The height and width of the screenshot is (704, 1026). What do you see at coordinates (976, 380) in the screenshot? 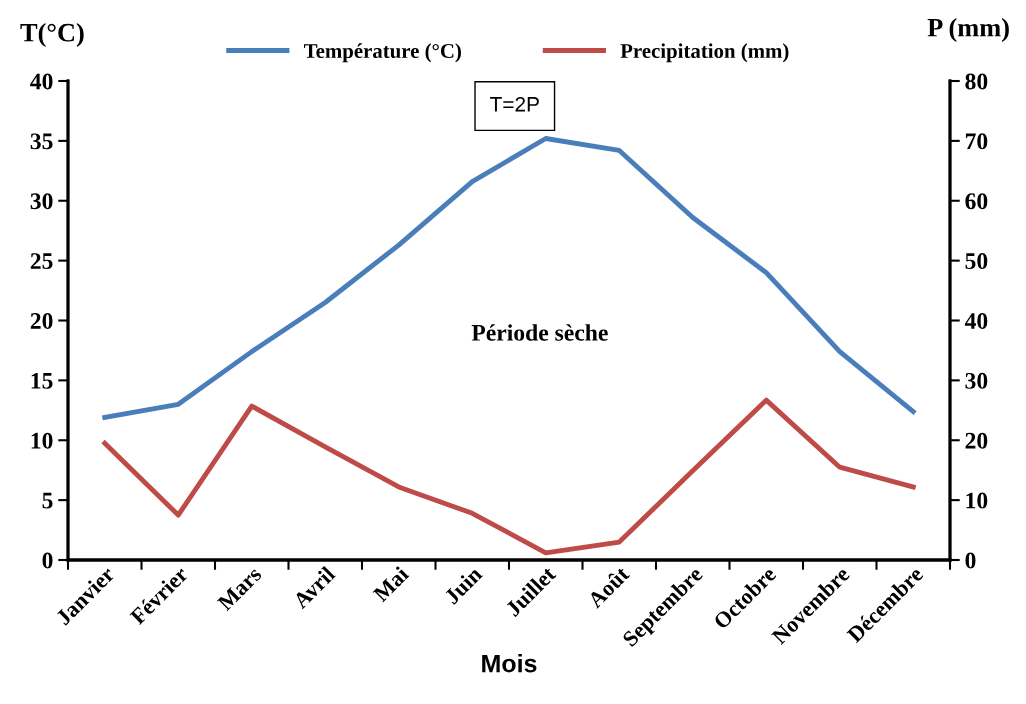
I see `y2-tick-label: 30` at bounding box center [976, 380].